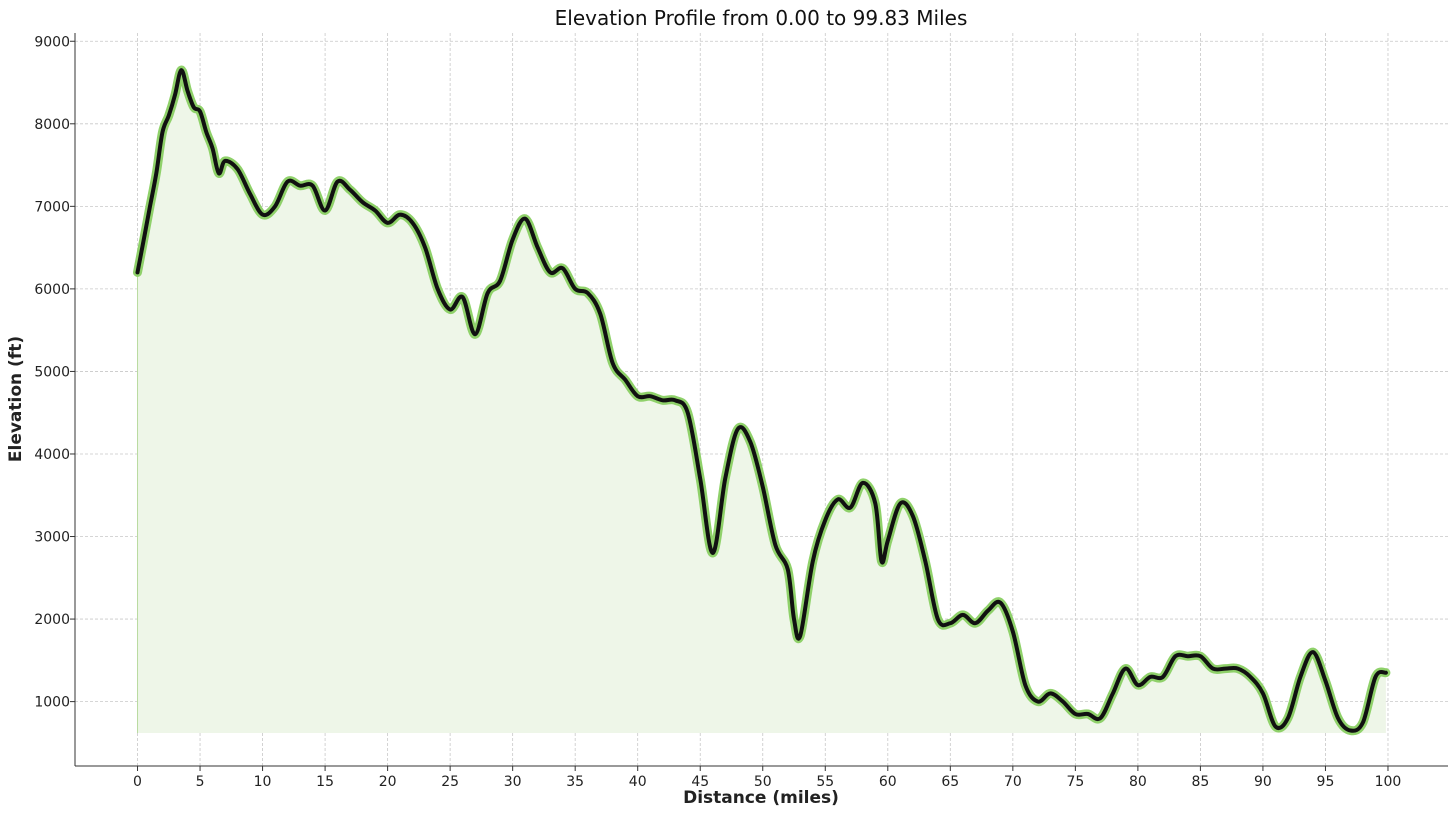 This screenshot has width=1456, height=816. I want to click on x-tick-label: 0, so click(137, 782).